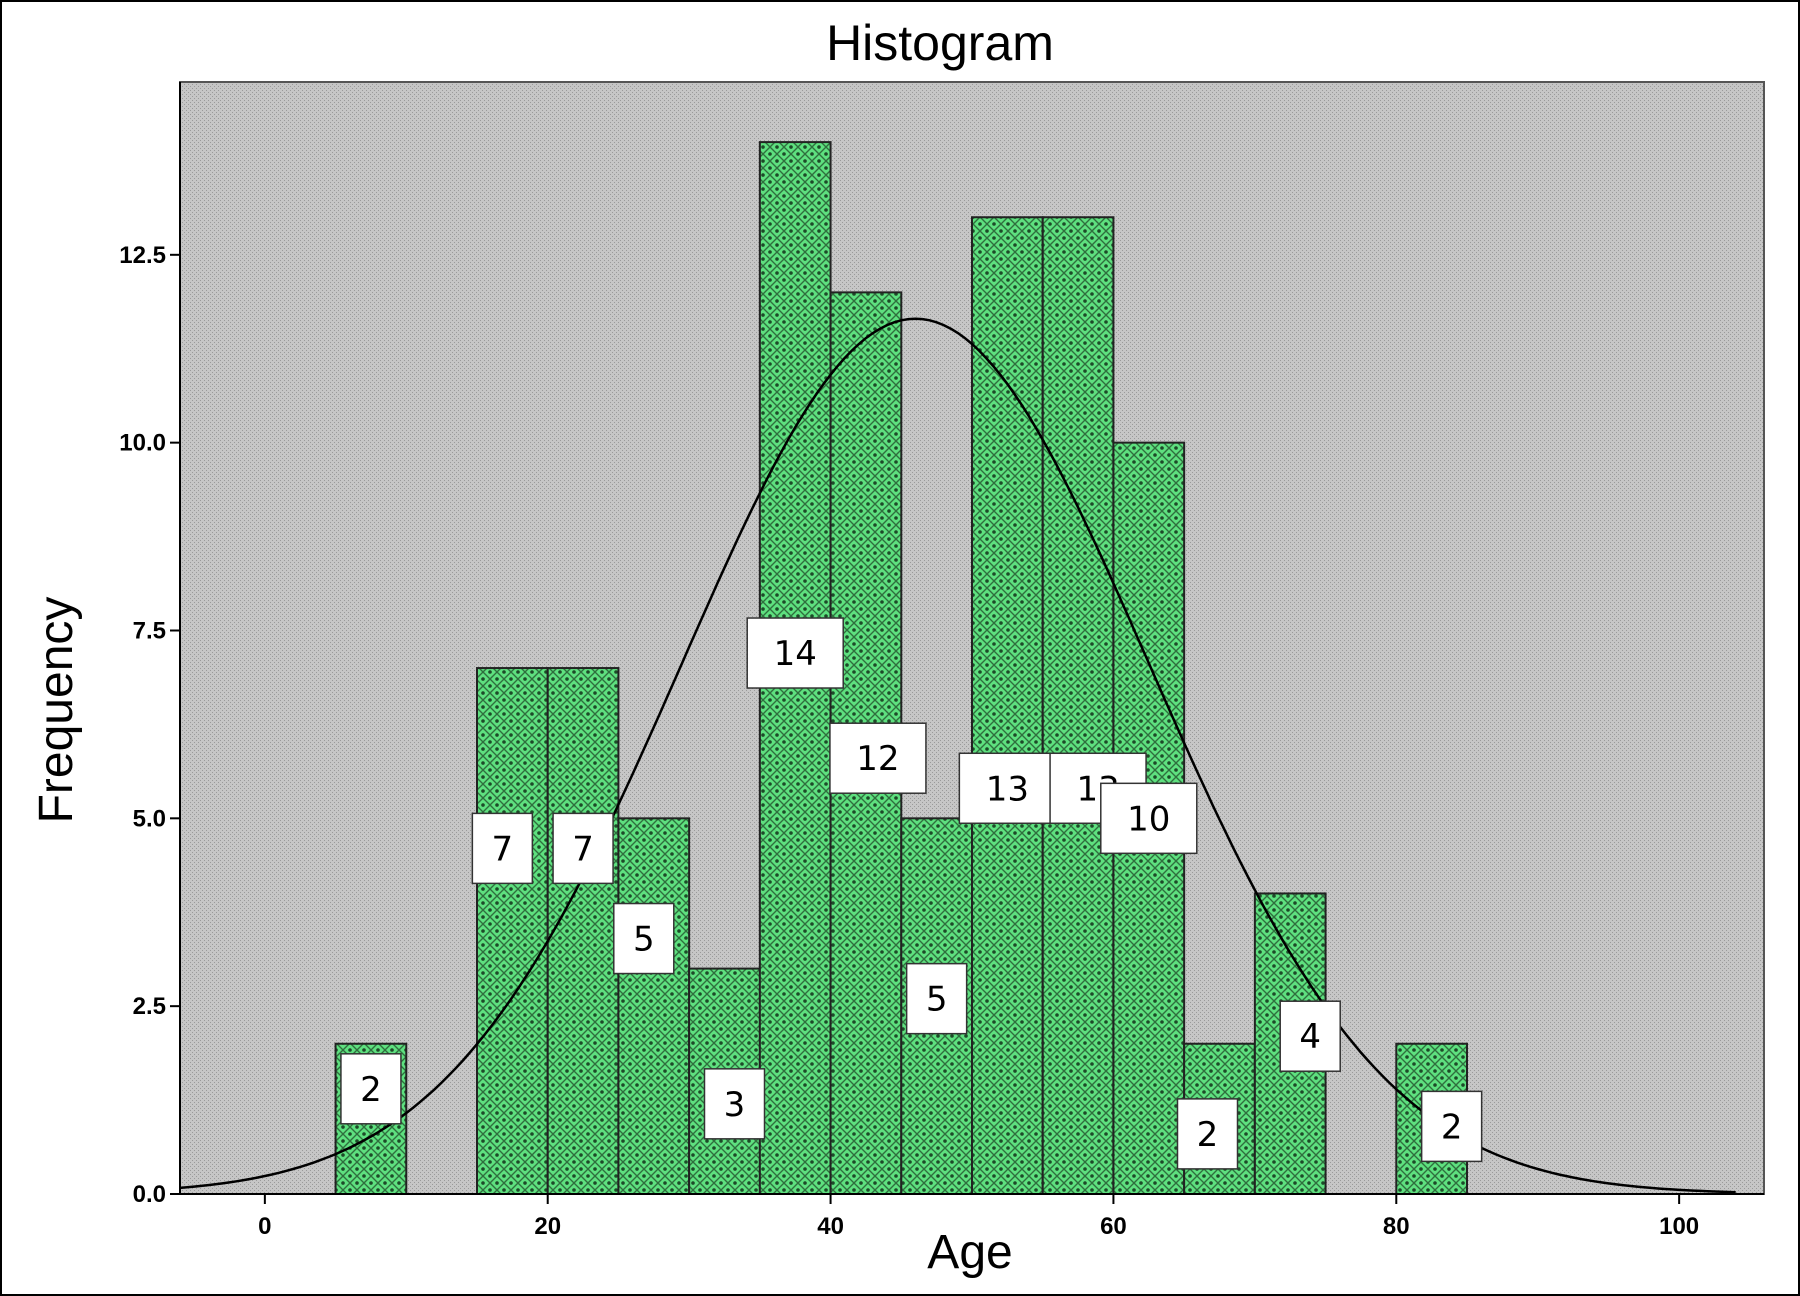 The image size is (1800, 1296). I want to click on y-axis-label: Frequency, so click(56, 710).